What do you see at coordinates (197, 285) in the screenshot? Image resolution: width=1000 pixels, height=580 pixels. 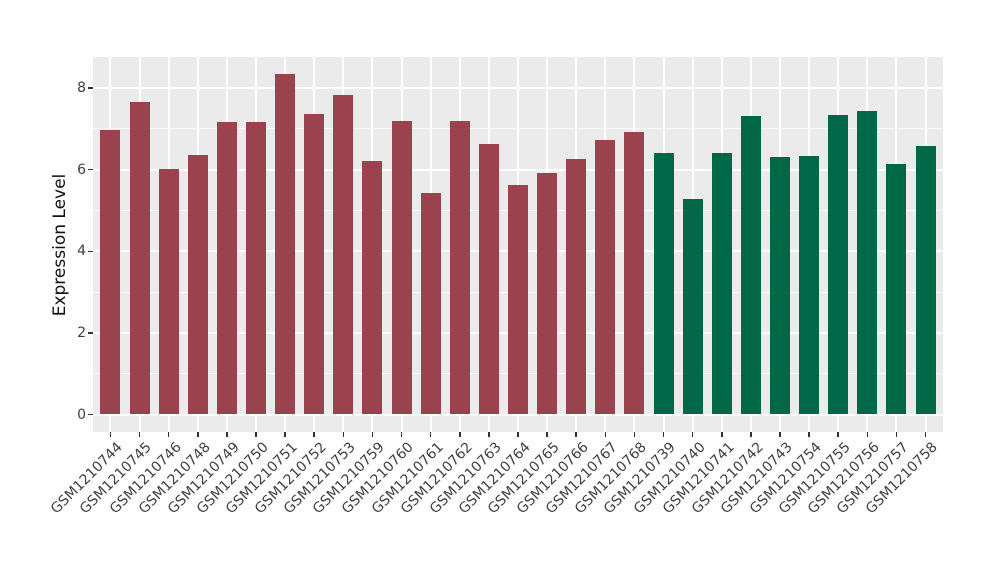 I see `bar-GSM1210748` at bounding box center [197, 285].